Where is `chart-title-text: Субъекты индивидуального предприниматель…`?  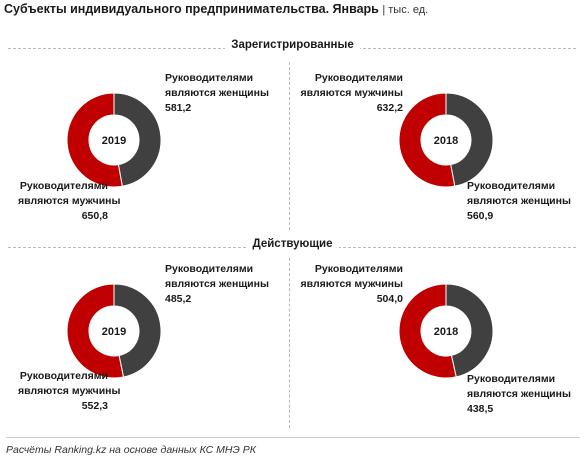
chart-title-text: Субъекты индивидуального предприниматель… is located at coordinates (191, 9).